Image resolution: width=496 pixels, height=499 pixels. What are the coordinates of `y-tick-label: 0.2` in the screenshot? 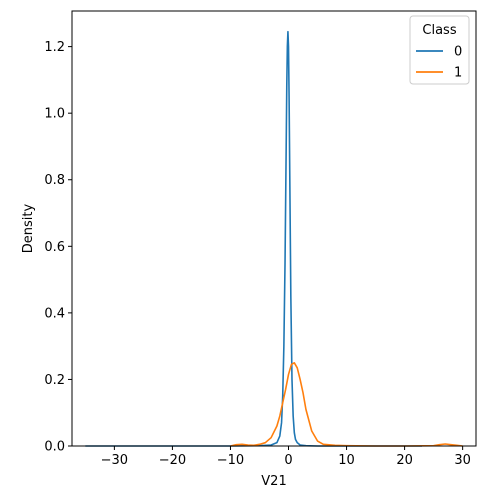 It's located at (54, 380).